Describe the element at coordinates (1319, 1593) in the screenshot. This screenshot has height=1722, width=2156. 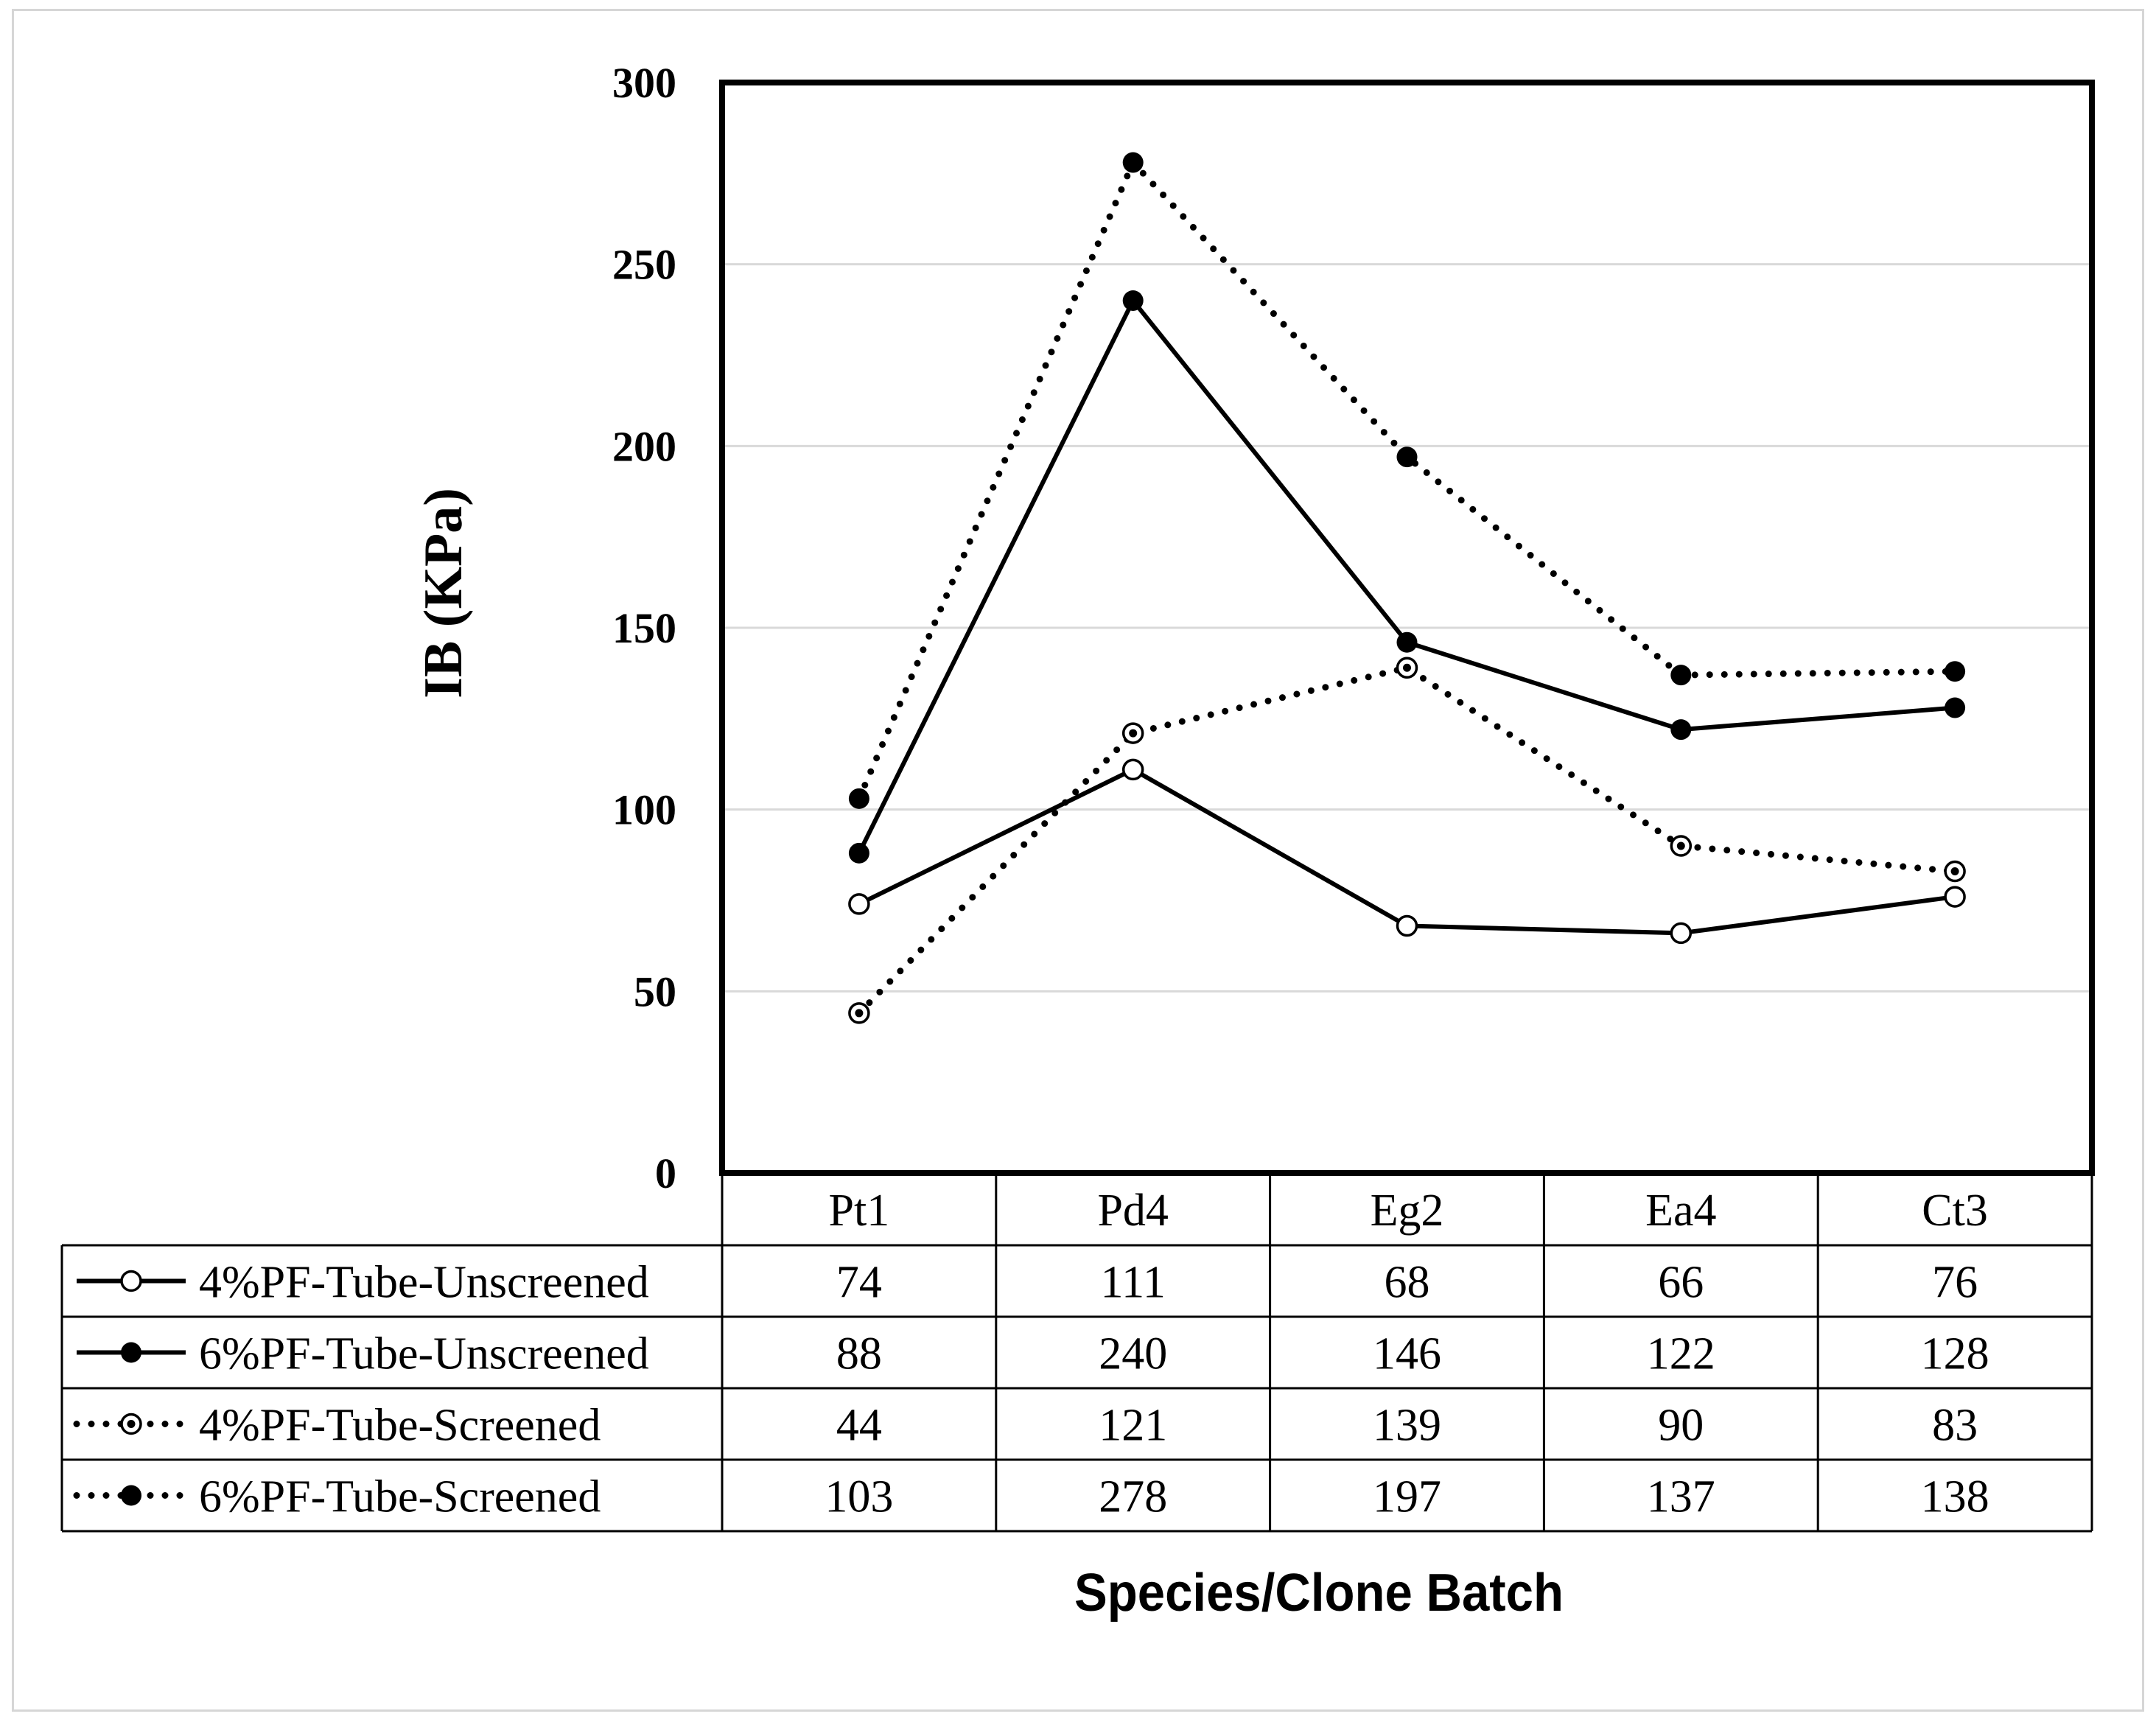
I see `x-axis-label: Species/Clone Batch` at that location.